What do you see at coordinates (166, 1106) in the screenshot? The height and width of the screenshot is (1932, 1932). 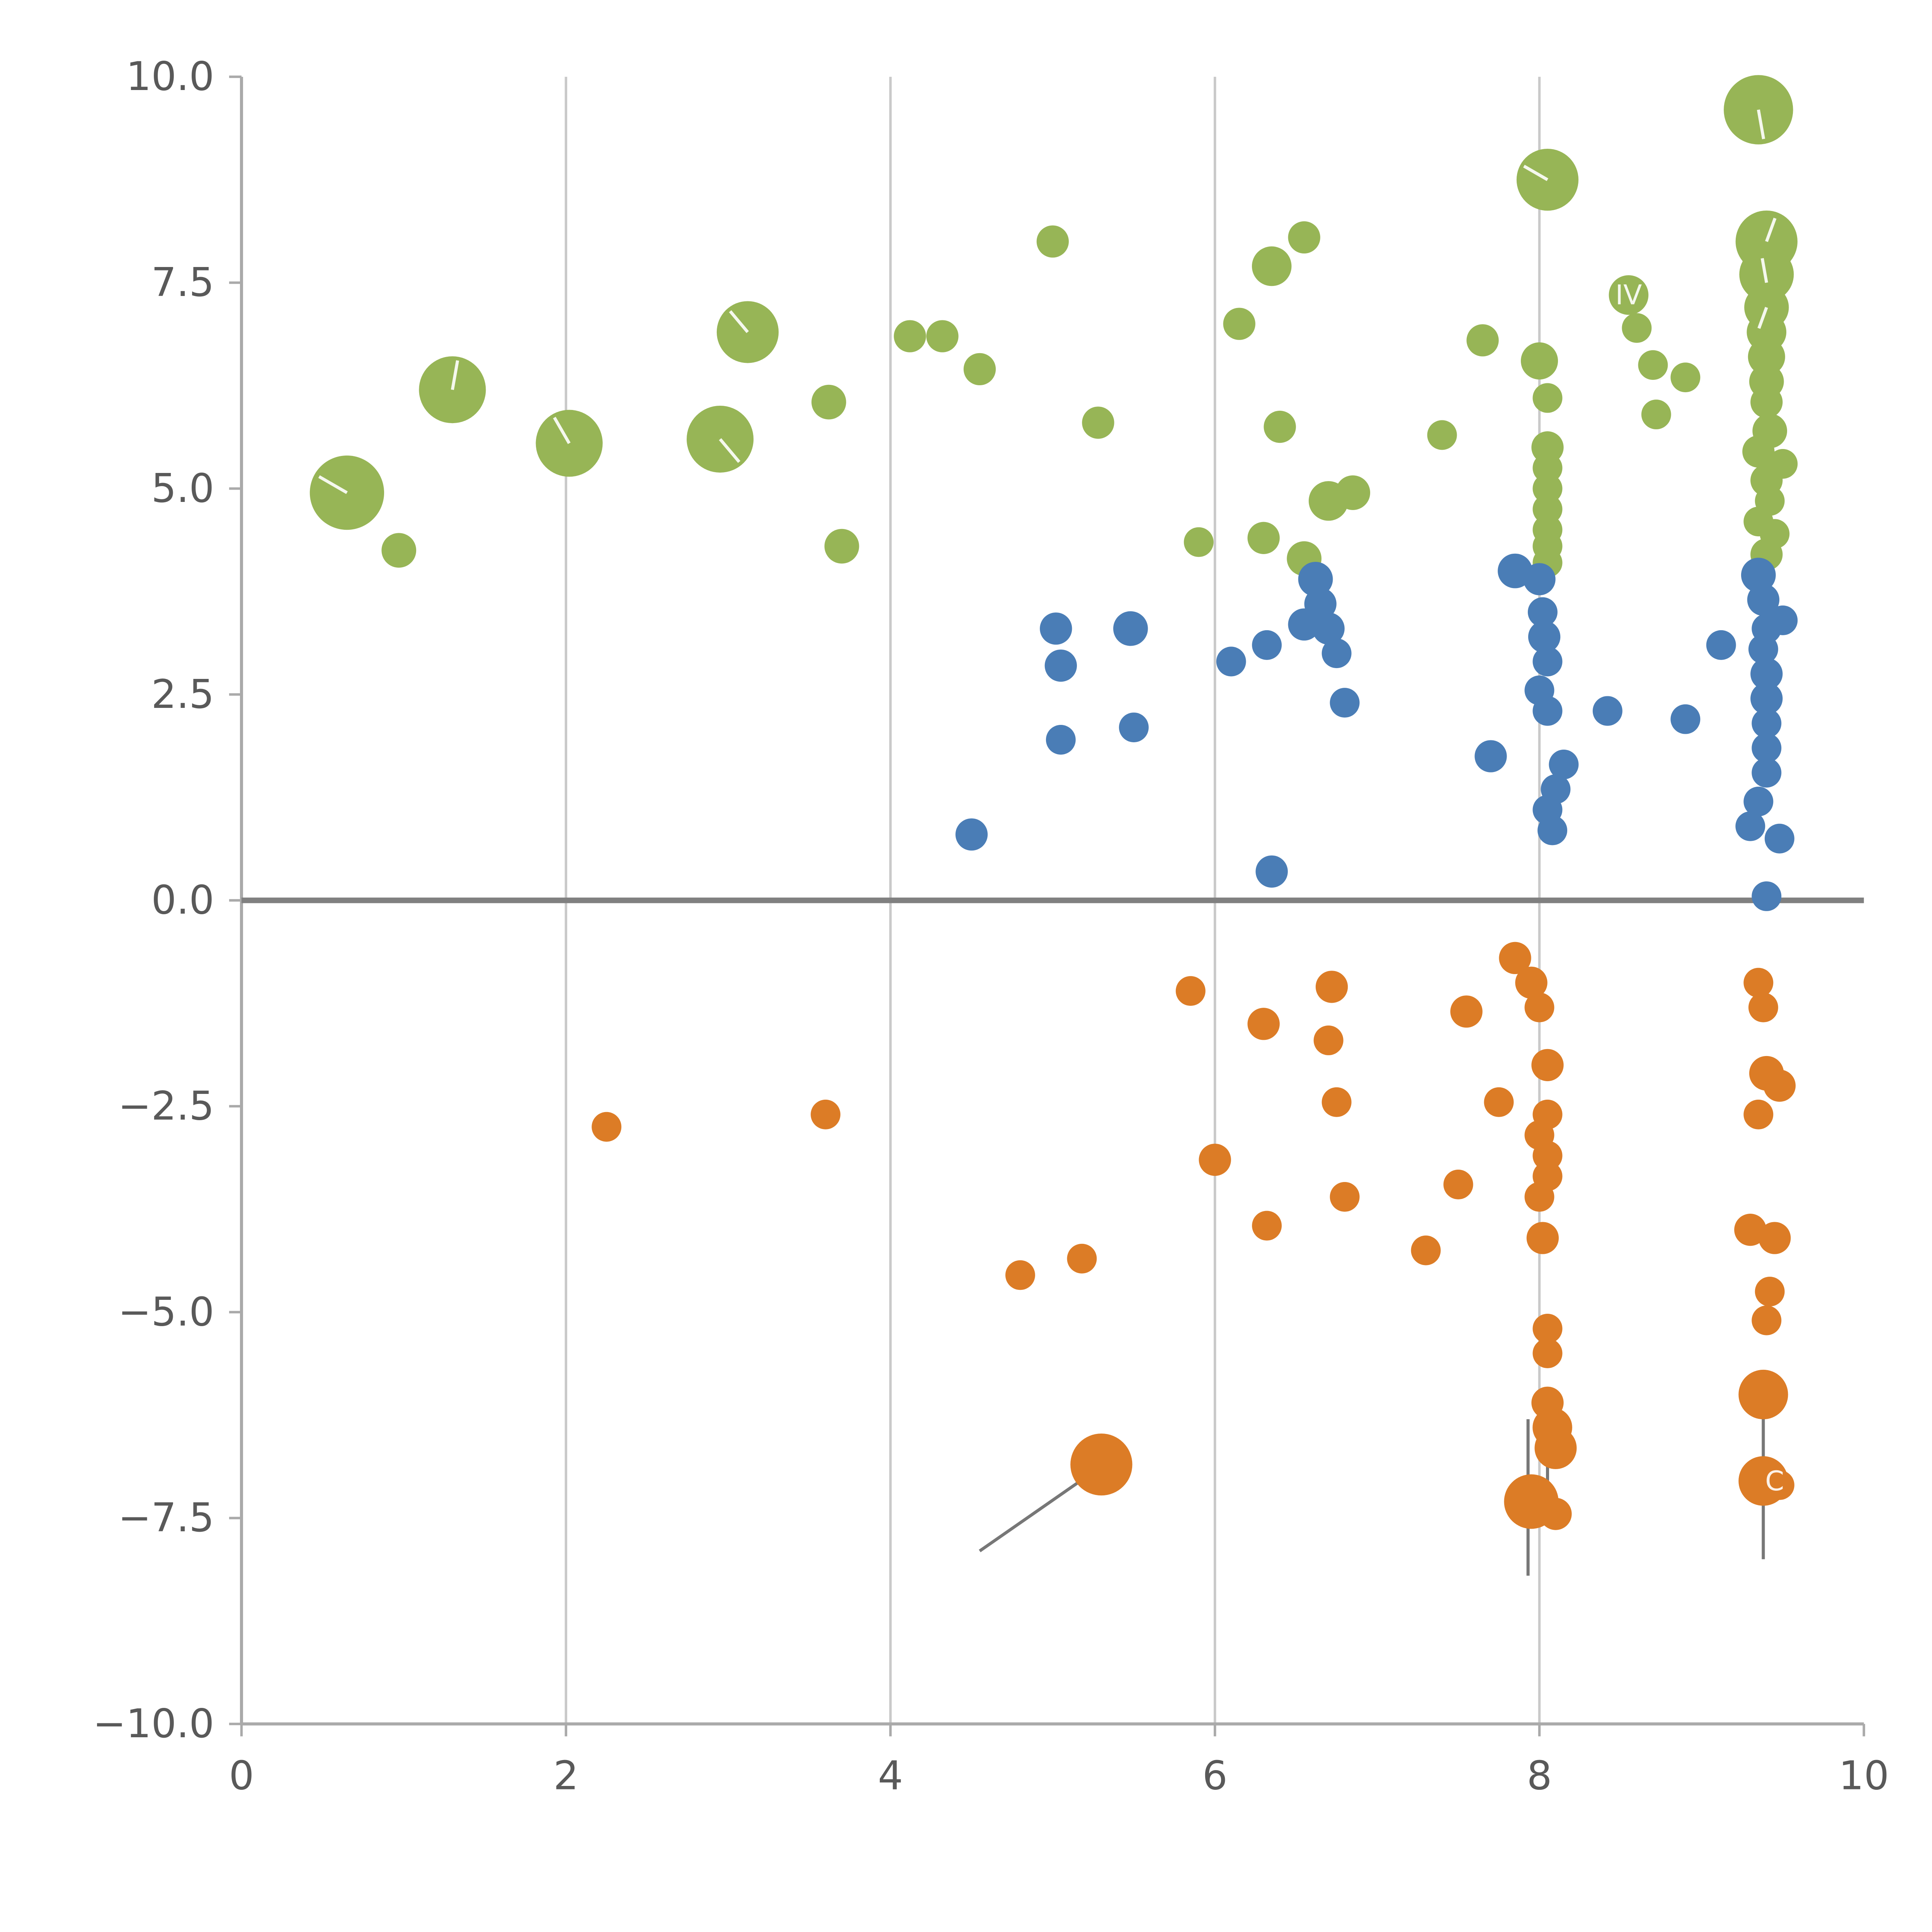 I see `y-tick-label: −2.5` at bounding box center [166, 1106].